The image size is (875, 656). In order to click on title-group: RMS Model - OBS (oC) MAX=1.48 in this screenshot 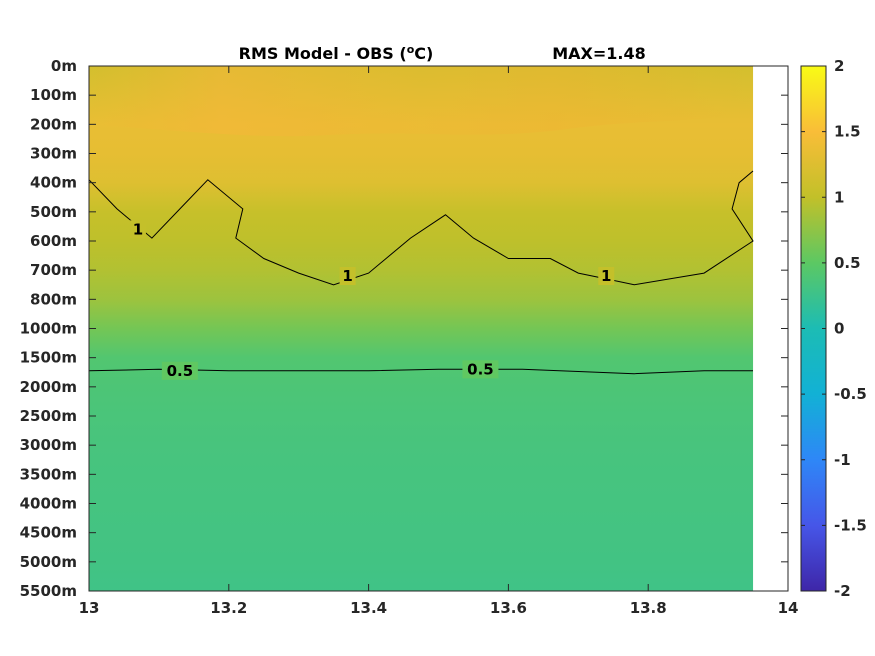, I will do `click(442, 53)`.